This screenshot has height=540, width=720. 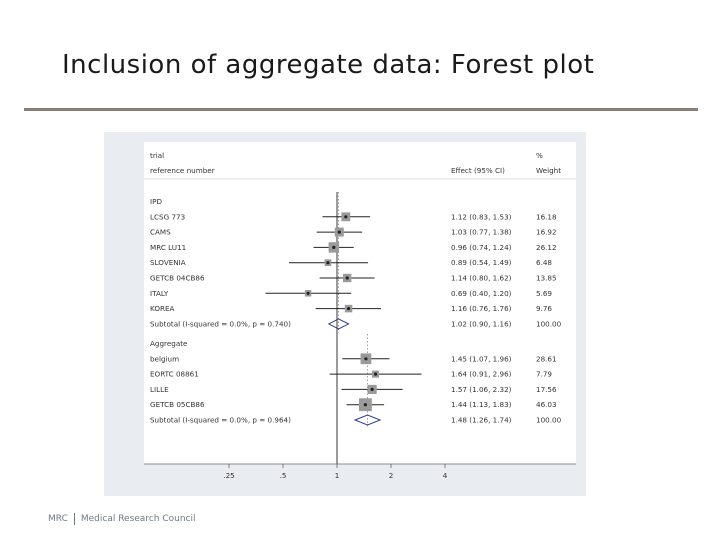 I want to click on footer-separator, so click(x=74, y=519).